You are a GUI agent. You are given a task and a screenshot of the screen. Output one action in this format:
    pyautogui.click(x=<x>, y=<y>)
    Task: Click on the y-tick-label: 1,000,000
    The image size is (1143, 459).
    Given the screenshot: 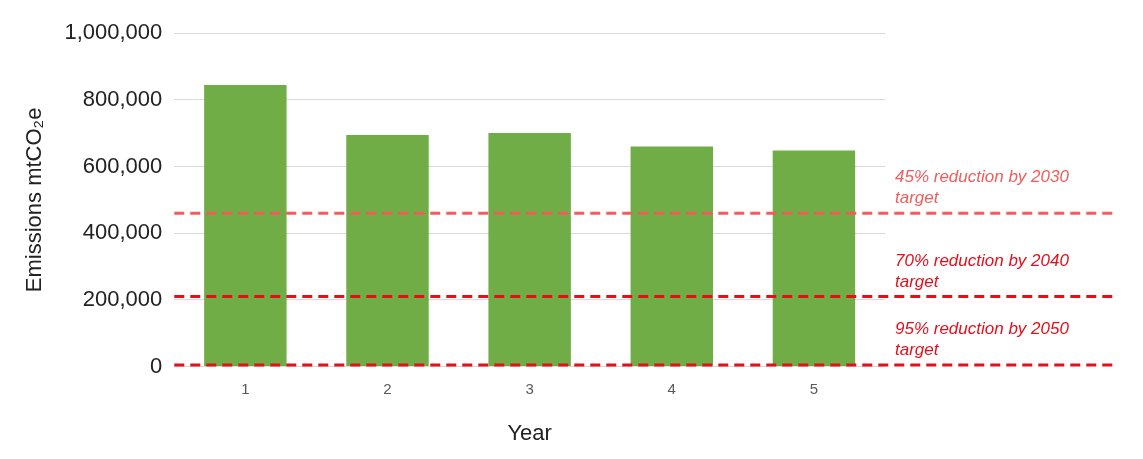 What is the action you would take?
    pyautogui.click(x=113, y=32)
    